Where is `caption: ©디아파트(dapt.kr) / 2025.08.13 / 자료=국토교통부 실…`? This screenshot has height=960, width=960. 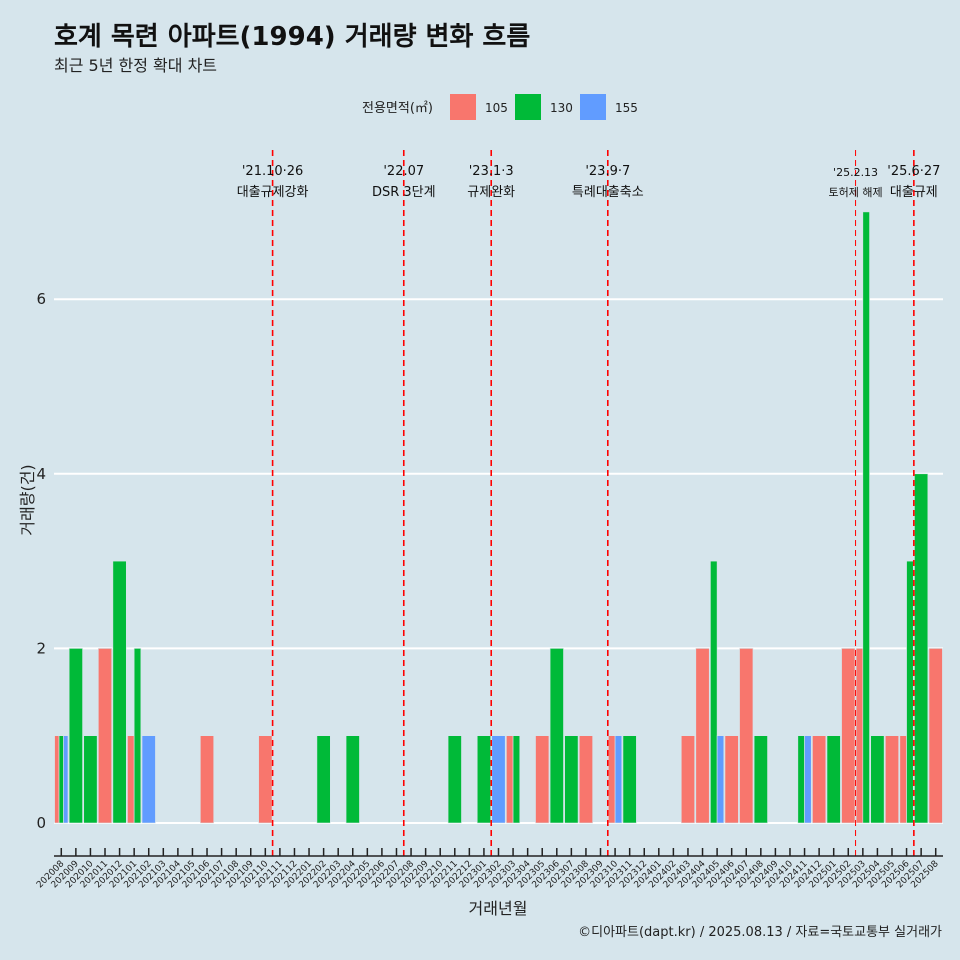
caption: ©디아파트(dapt.kr) / 2025.08.13 / 자료=국토교통부 실… is located at coordinates (760, 932).